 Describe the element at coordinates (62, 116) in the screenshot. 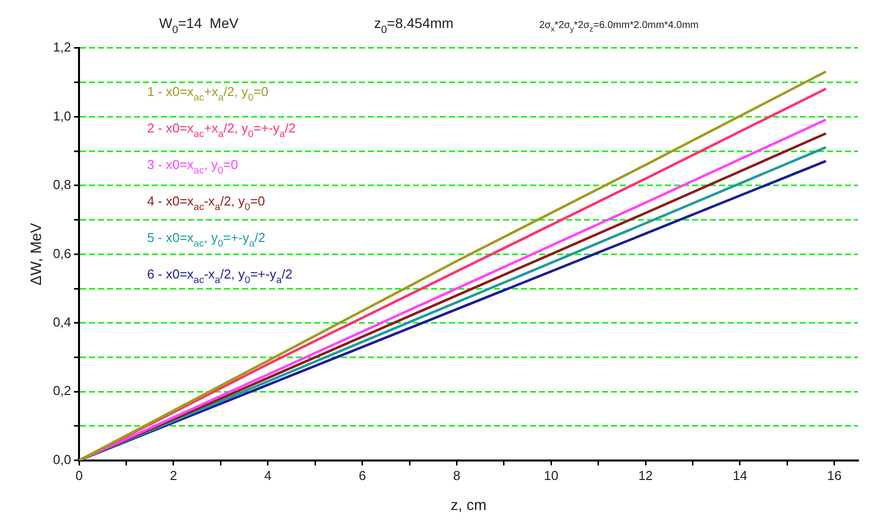

I see `y-tick-label: 1,0` at that location.